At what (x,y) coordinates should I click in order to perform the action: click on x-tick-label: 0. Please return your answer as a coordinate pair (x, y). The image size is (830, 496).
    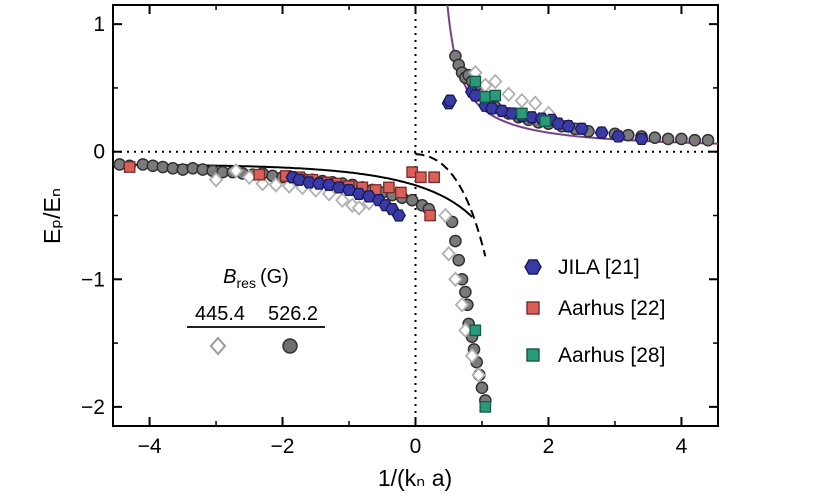
    Looking at the image, I should click on (416, 446).